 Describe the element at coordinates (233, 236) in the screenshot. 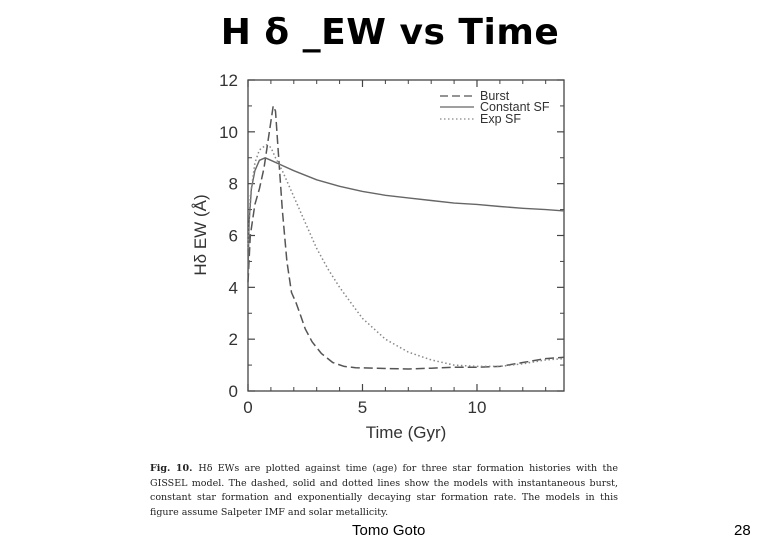

I see `y-tick-label: 6` at that location.